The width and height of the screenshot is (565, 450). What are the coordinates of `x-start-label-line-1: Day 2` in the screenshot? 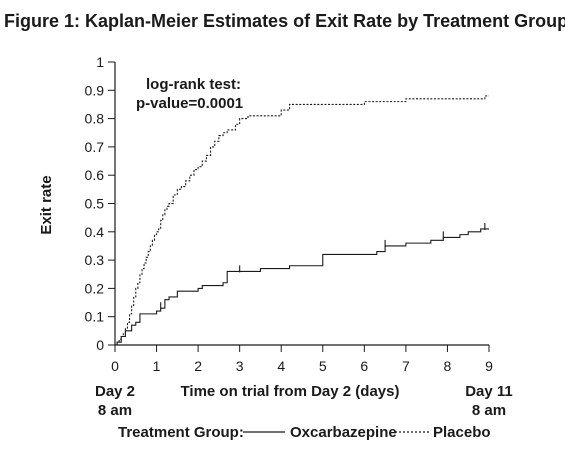 It's located at (115, 391).